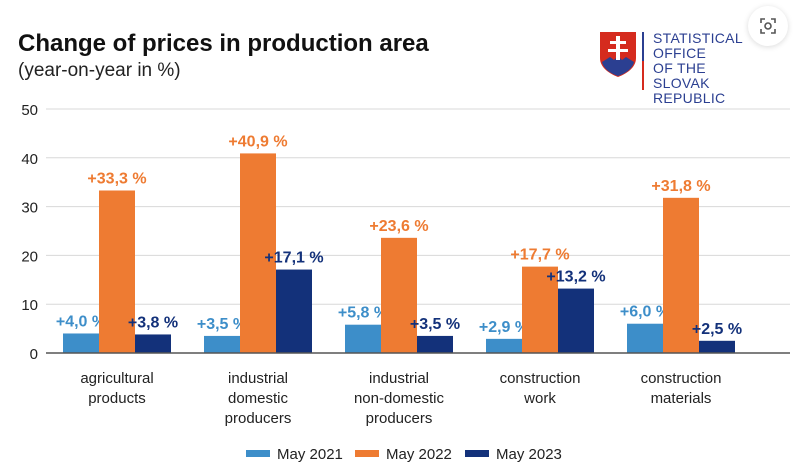  I want to click on lens-button, so click(768, 26).